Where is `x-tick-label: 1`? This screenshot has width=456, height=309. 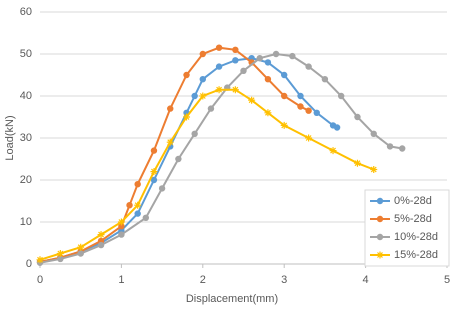
x-tick-label: 1 is located at coordinates (121, 280).